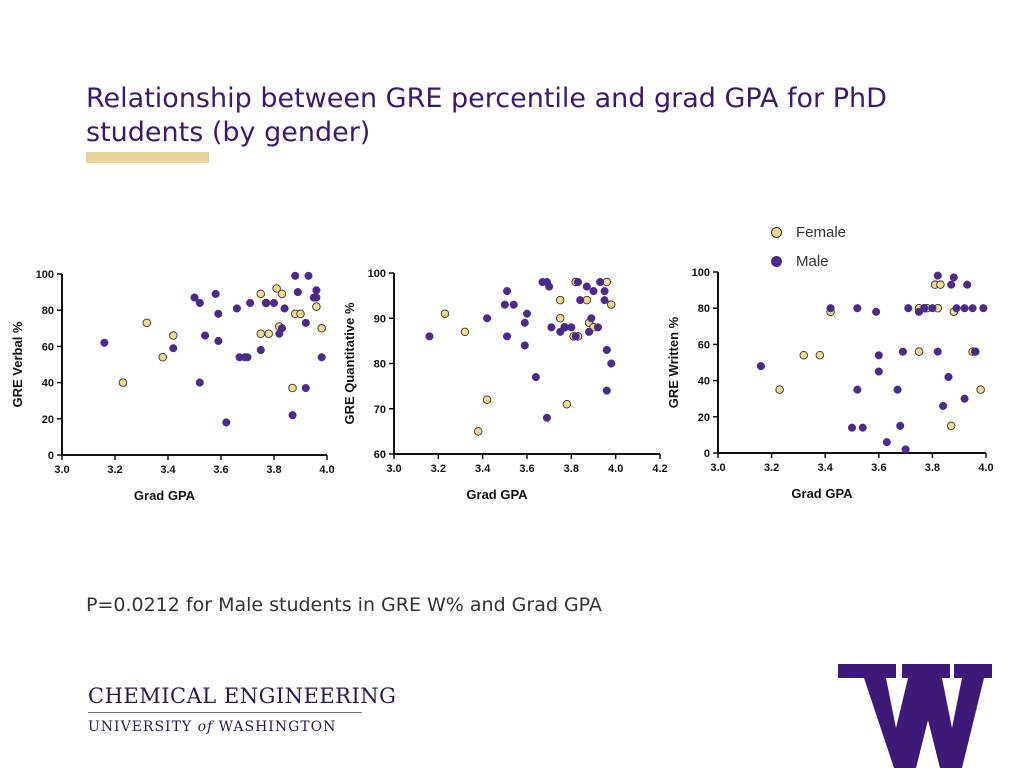 The image size is (1024, 768). What do you see at coordinates (242, 696) in the screenshot?
I see `department-name: CHEMICAL ENGINEERING` at bounding box center [242, 696].